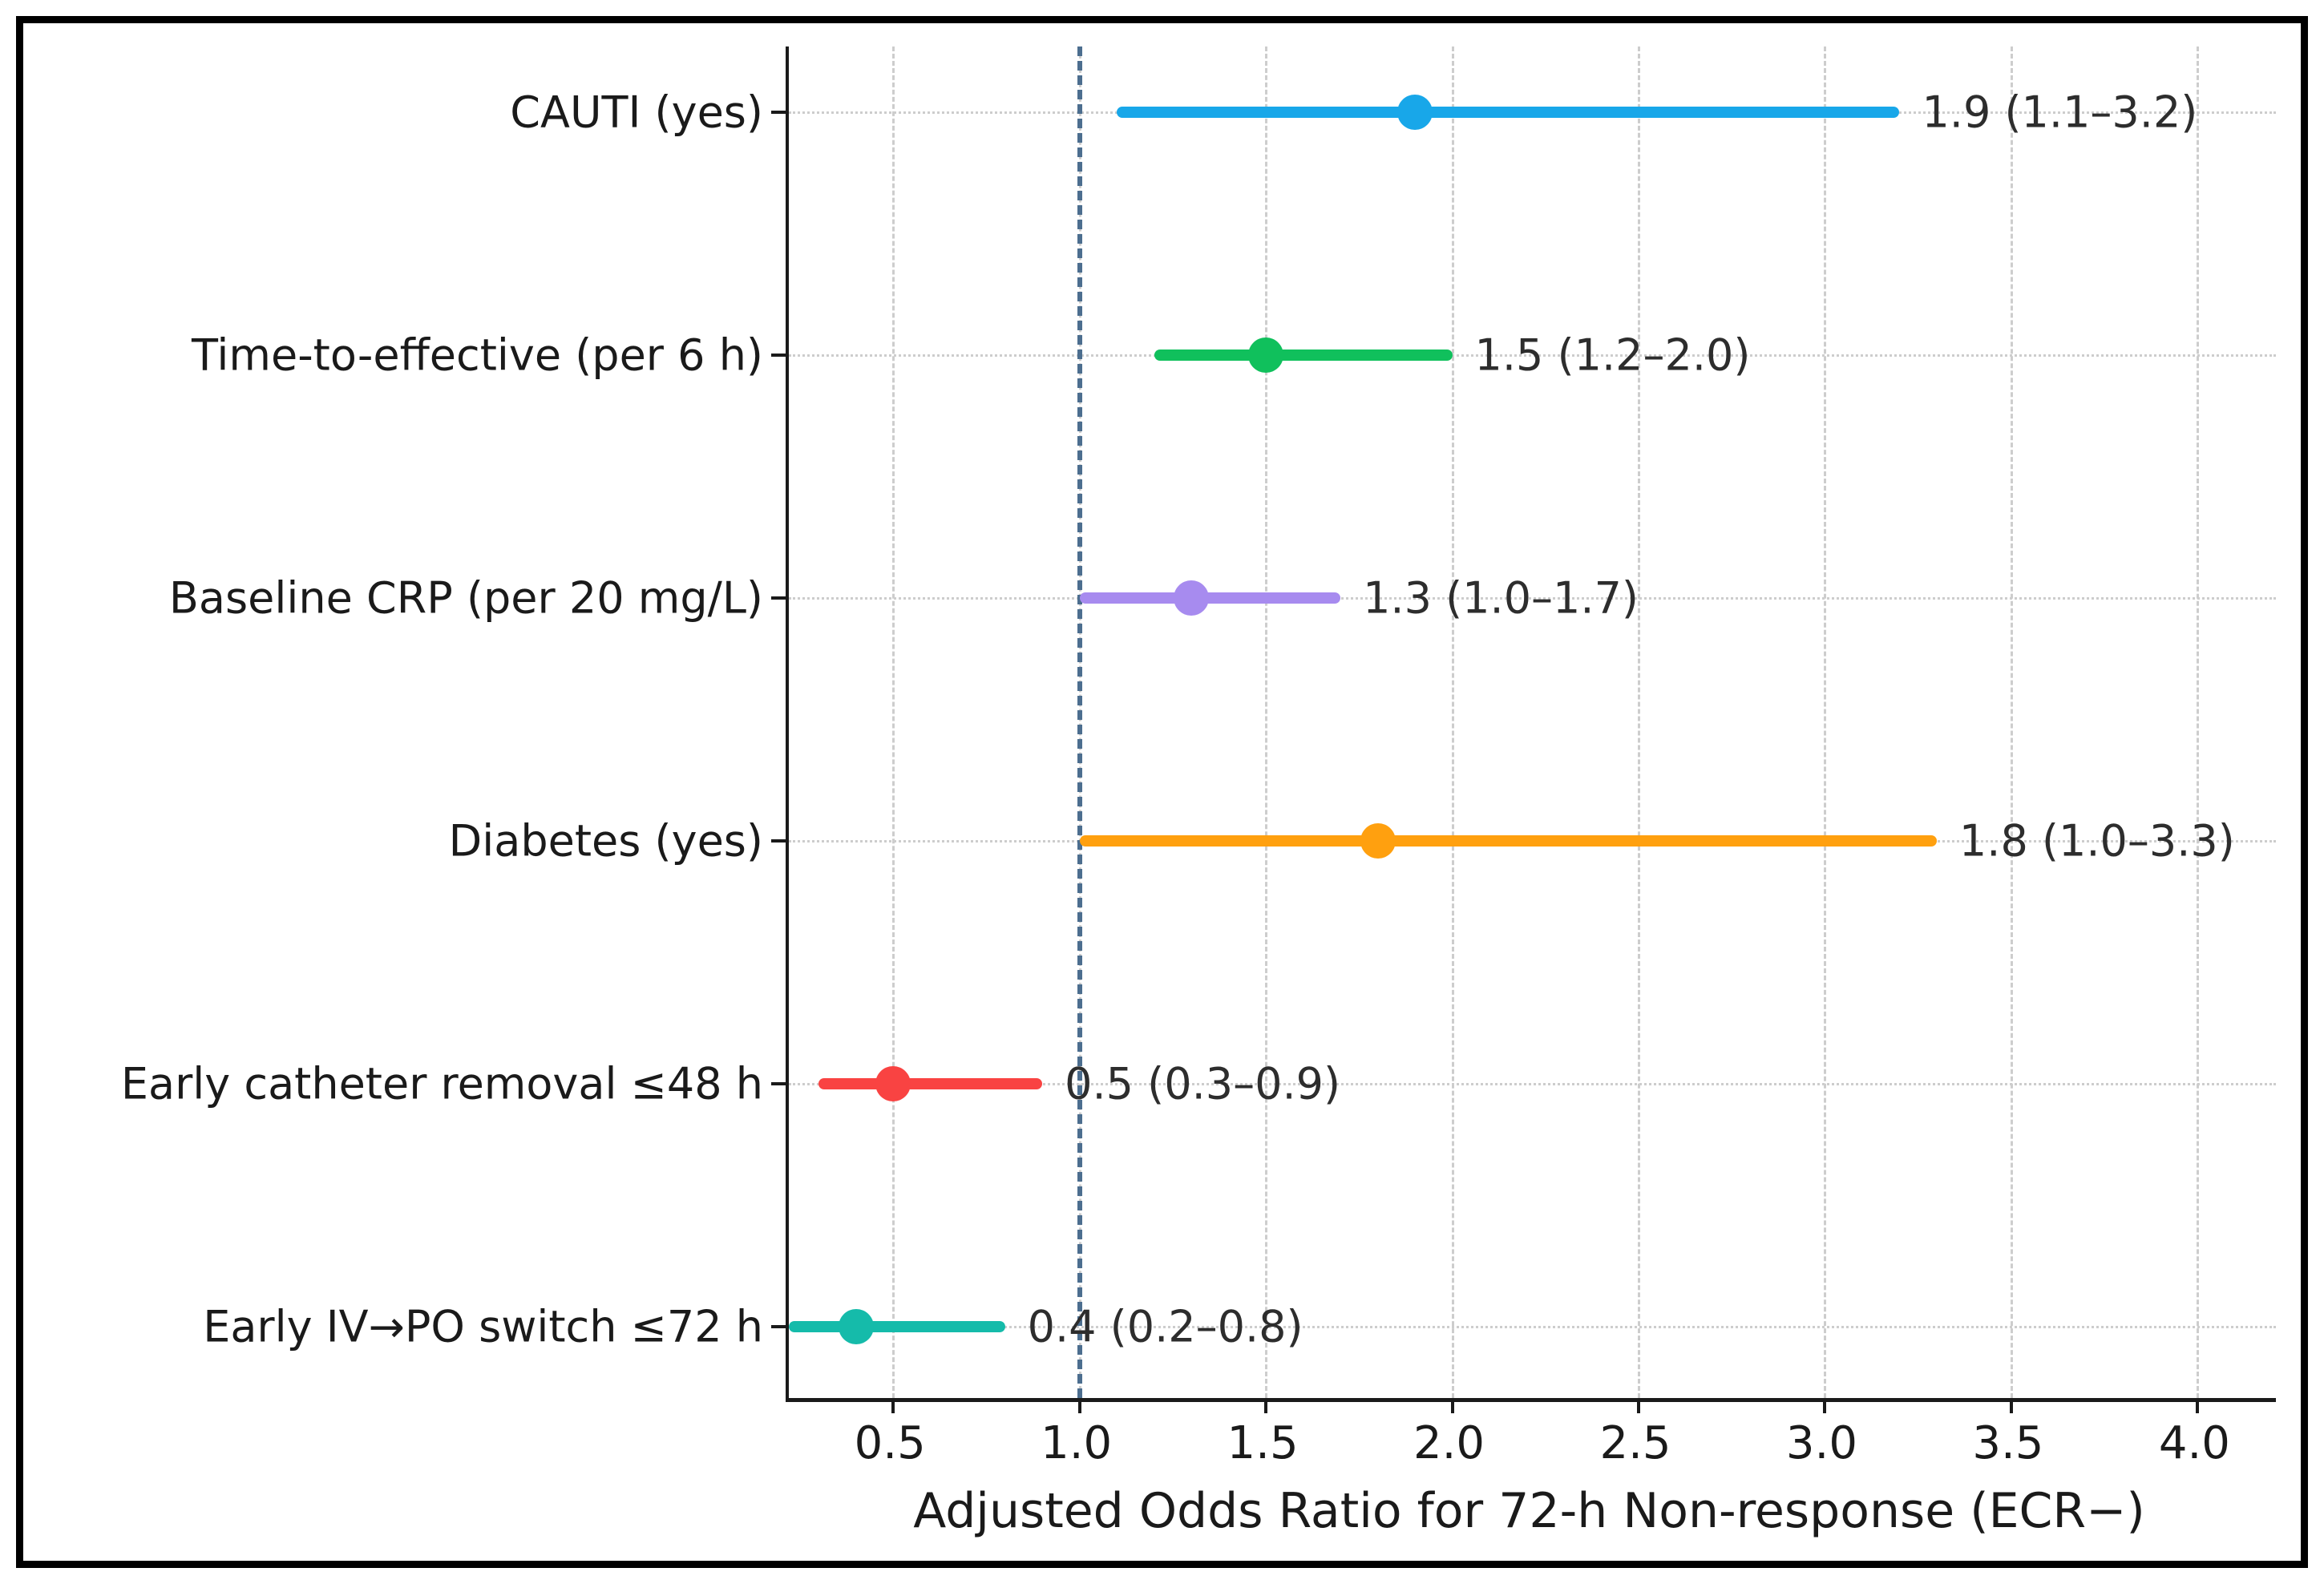 This screenshot has height=1584, width=2324. Describe the element at coordinates (441, 1083) in the screenshot. I see `y-axis-label: Early catheter removal ≤48 h` at that location.